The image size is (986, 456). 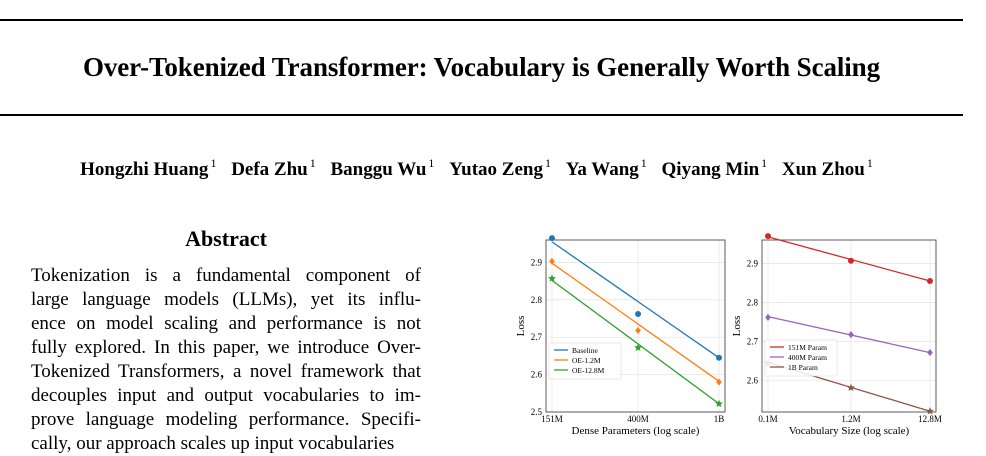 I want to click on author: Xun Zhou 1, so click(x=827, y=168).